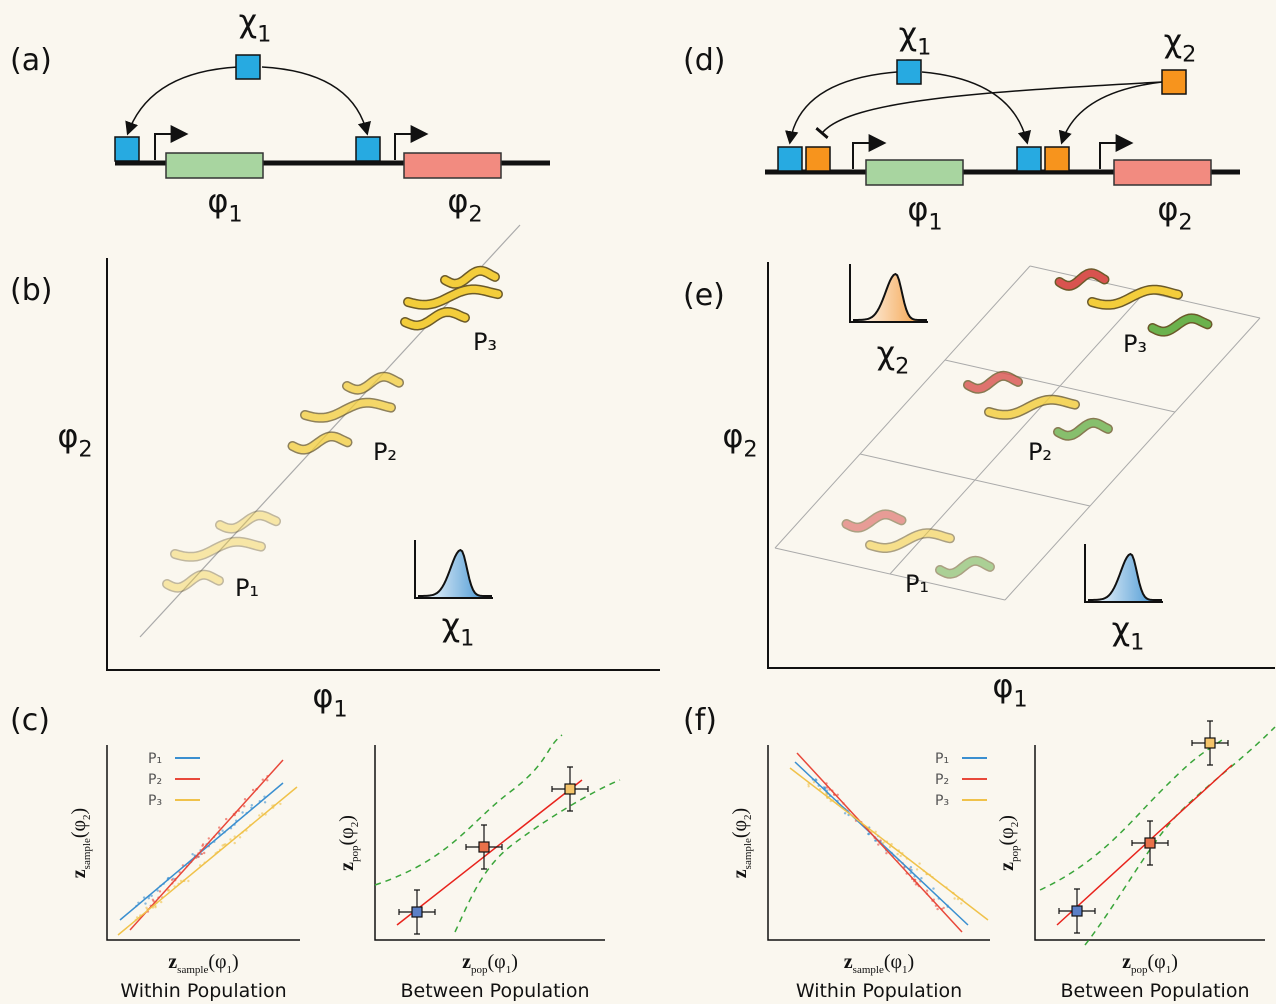 Image resolution: width=1276 pixels, height=1004 pixels. What do you see at coordinates (879, 991) in the screenshot?
I see `caption: Within Population` at bounding box center [879, 991].